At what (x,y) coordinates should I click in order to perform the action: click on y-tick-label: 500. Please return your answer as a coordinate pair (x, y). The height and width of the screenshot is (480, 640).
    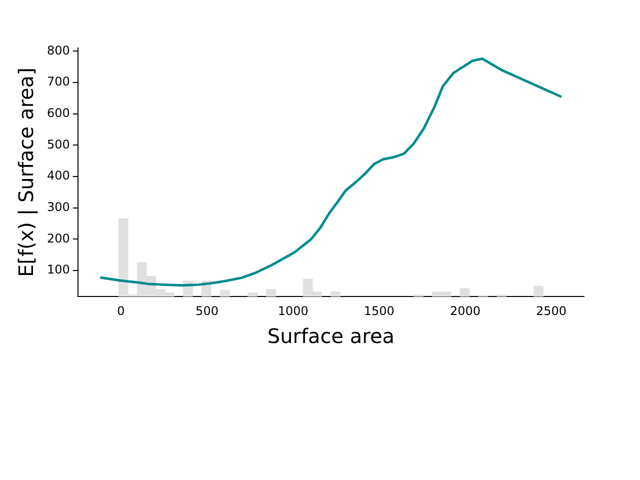
    Looking at the image, I should click on (58, 144).